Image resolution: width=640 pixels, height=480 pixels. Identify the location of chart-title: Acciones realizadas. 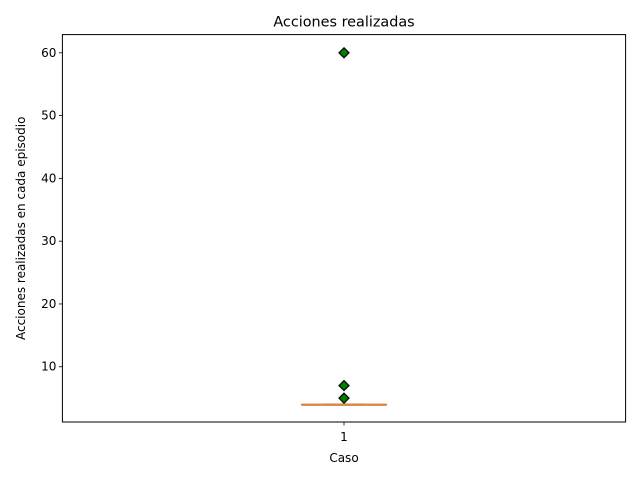
(343, 23).